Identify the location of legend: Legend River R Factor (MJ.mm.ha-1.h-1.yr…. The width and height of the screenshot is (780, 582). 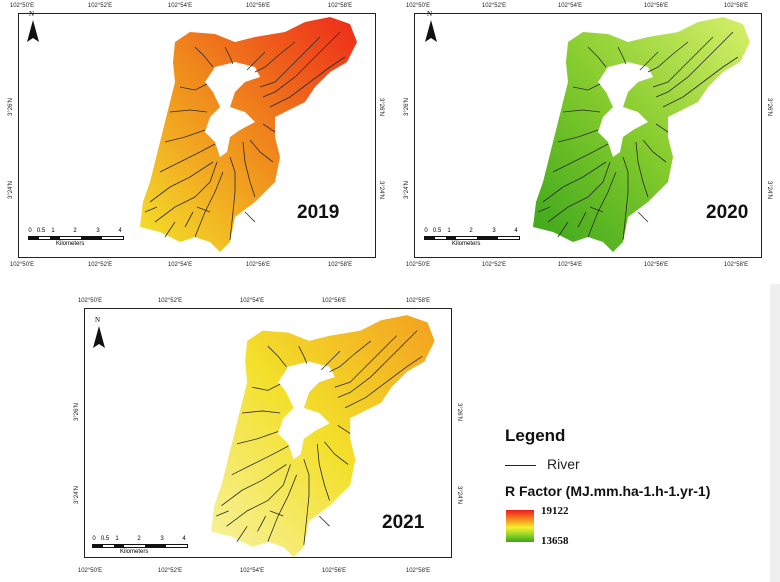
(632, 488).